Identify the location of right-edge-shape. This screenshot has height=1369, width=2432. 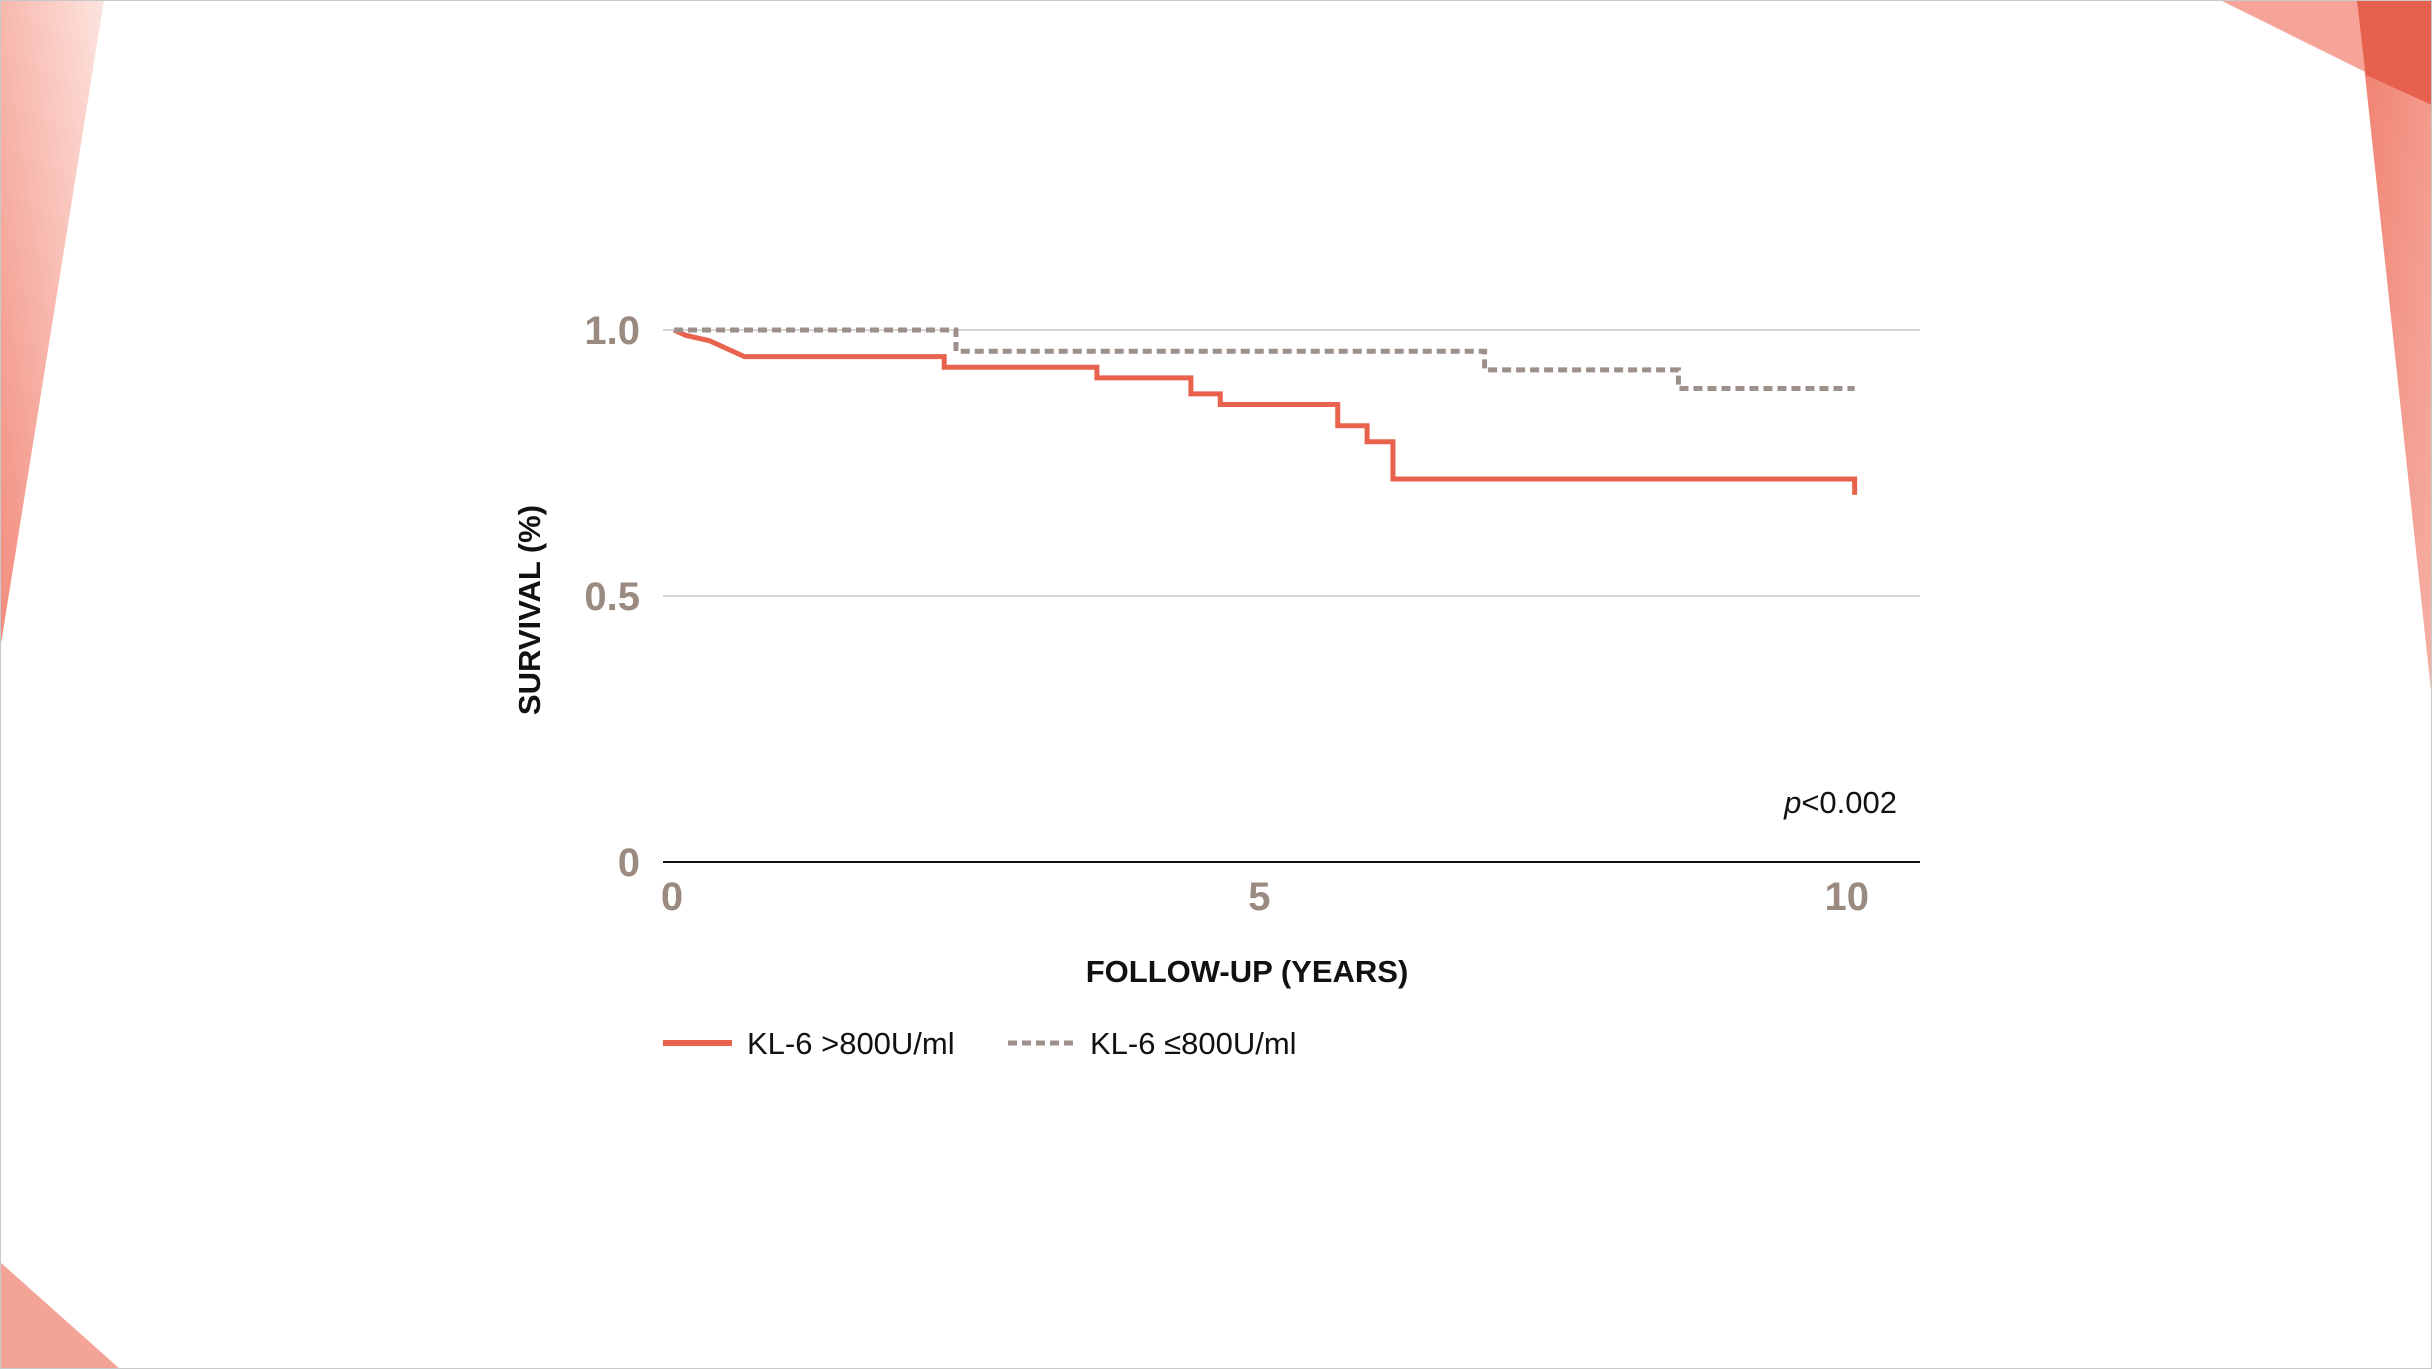
(2394, 350).